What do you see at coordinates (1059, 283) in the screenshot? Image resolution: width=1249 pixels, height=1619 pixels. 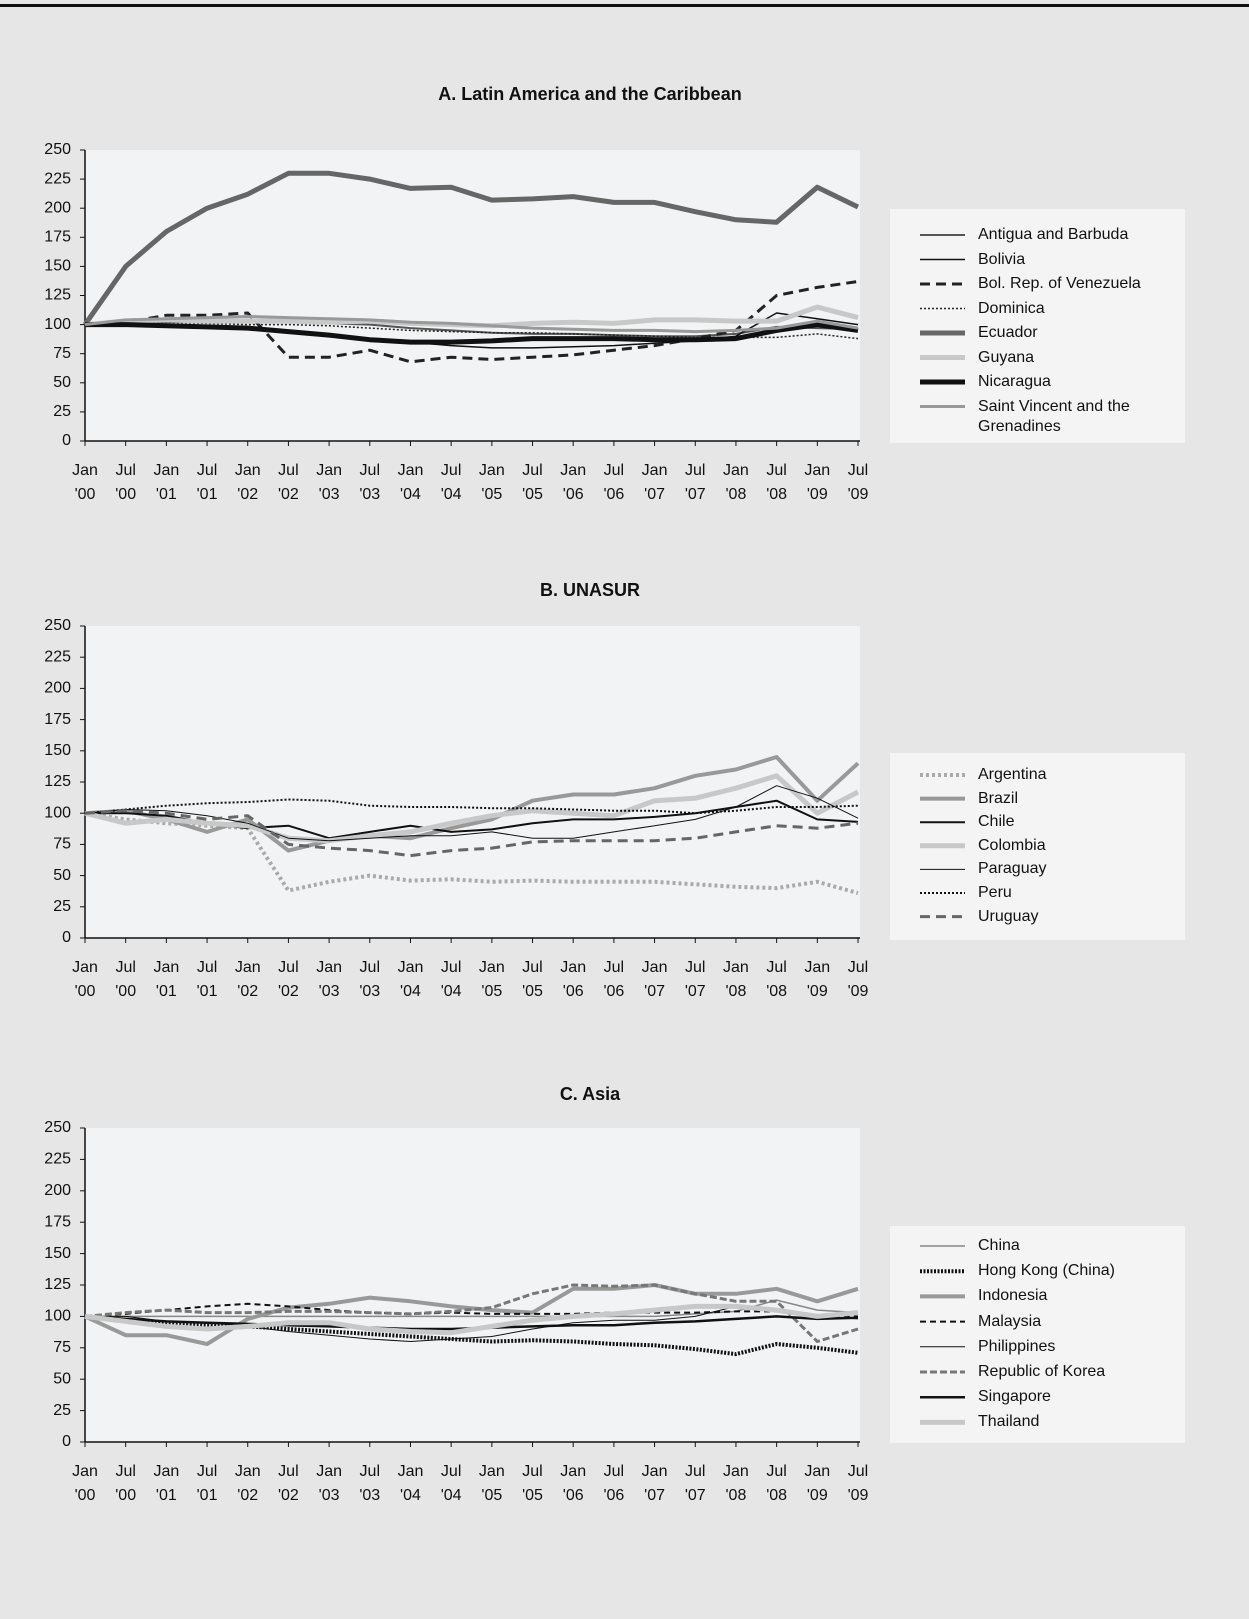 I see `legend-label: Bol. Rep. of Venezuela` at bounding box center [1059, 283].